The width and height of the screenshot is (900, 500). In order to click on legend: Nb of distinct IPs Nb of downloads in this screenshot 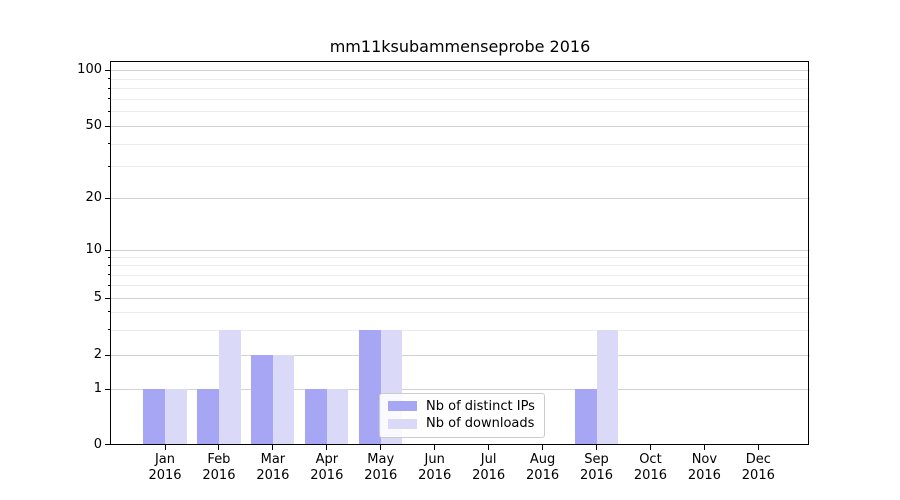, I will do `click(462, 415)`.